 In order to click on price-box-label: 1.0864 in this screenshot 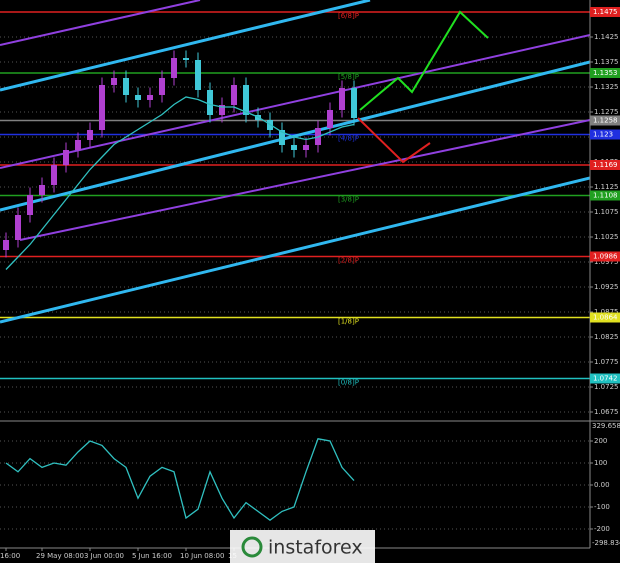, I will do `click(605, 318)`.